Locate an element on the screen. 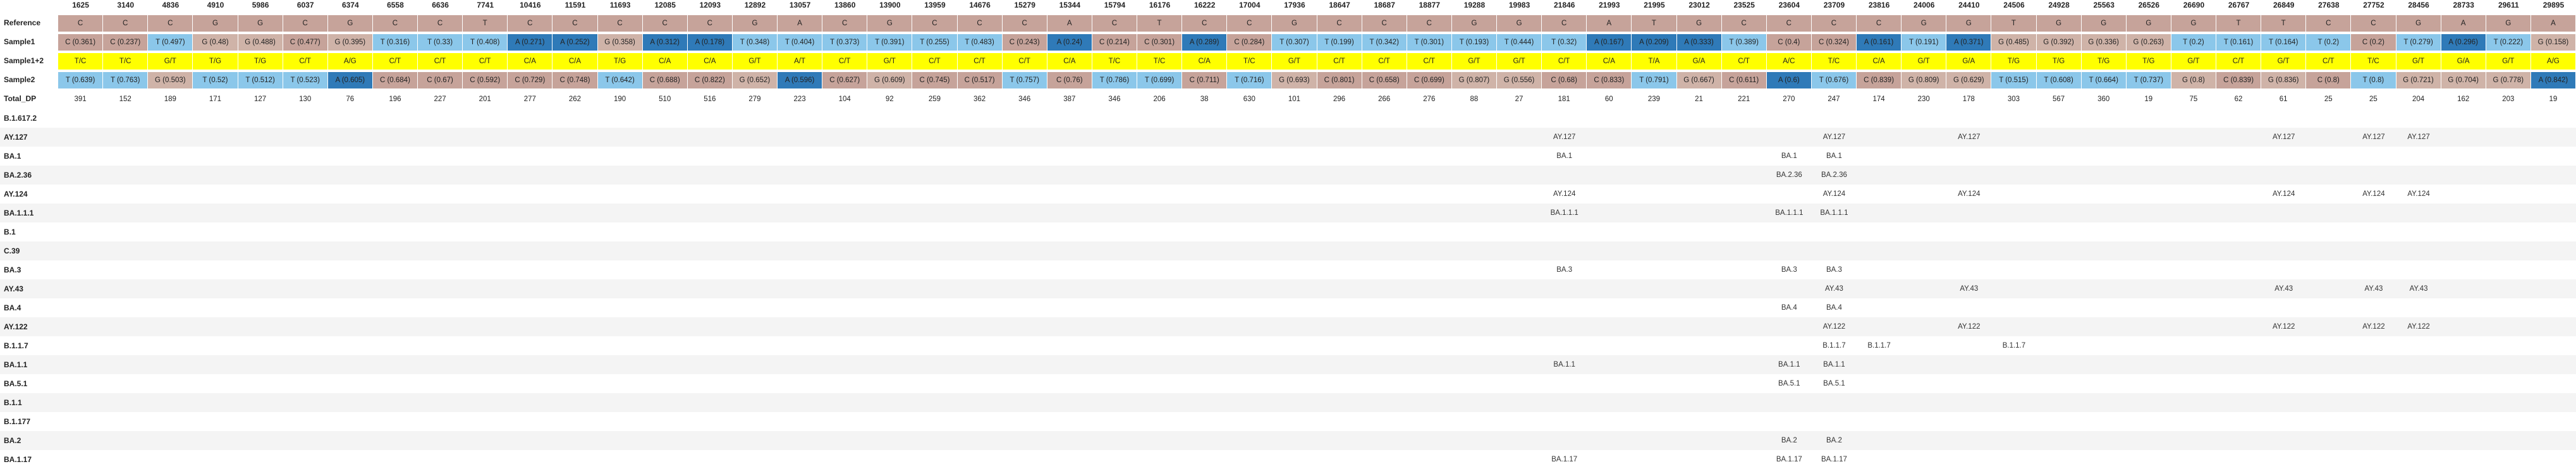 The width and height of the screenshot is (2576, 469). lineage-mark: BA.2.36 is located at coordinates (1789, 175).